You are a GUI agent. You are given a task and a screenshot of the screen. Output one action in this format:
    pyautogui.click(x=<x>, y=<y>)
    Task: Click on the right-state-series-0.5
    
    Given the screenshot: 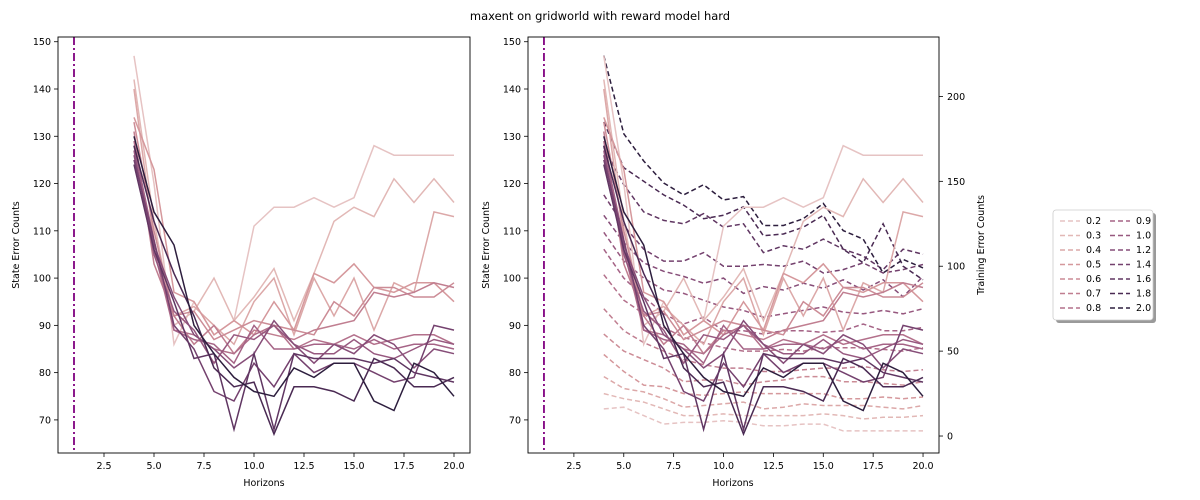 What is the action you would take?
    pyautogui.click(x=763, y=226)
    